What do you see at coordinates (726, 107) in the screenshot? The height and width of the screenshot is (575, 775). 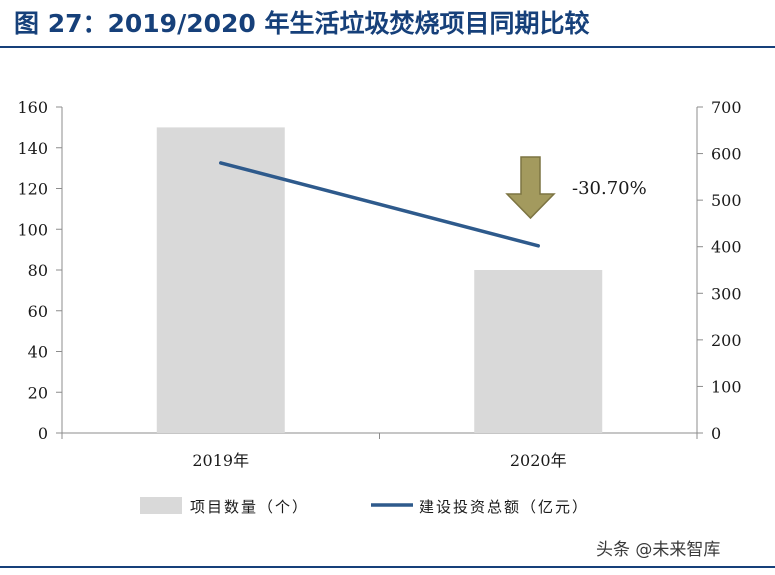 I see `y-right-tick-label: 700` at bounding box center [726, 107].